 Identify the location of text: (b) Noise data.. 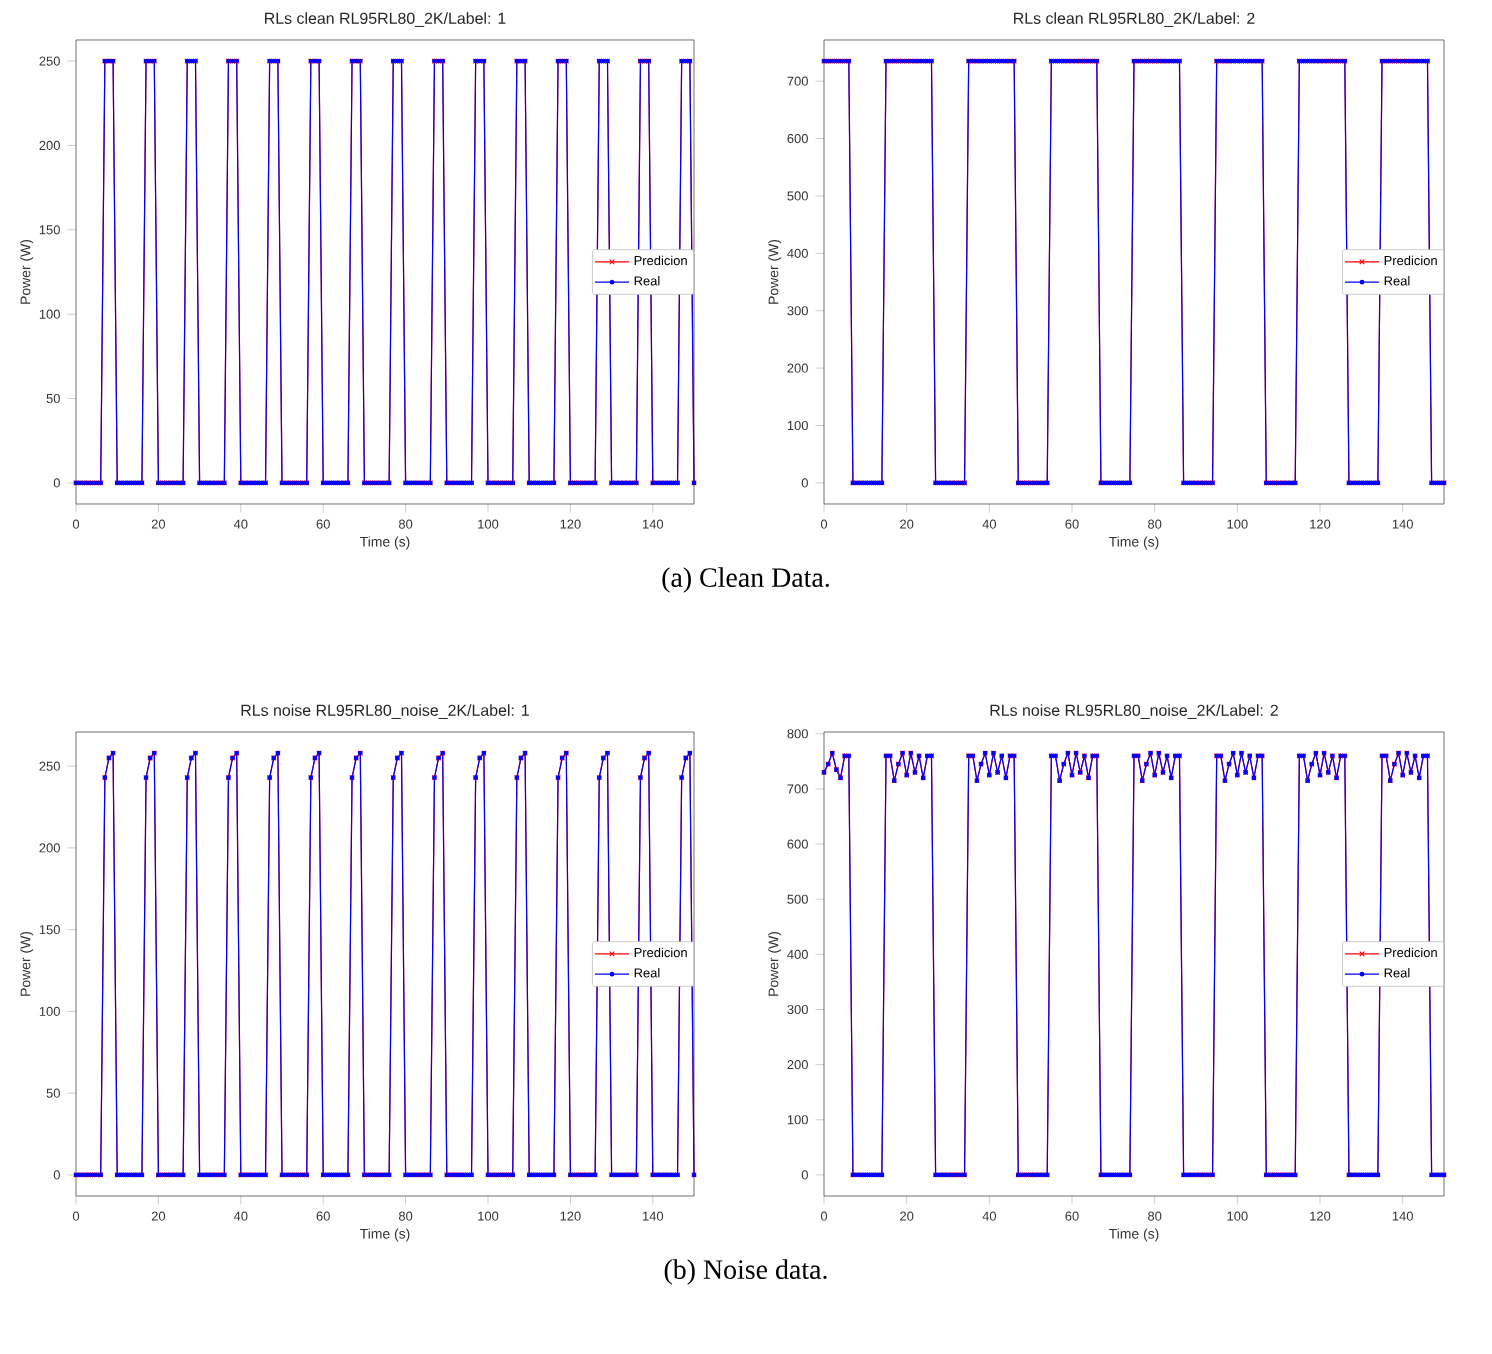
(745, 1272).